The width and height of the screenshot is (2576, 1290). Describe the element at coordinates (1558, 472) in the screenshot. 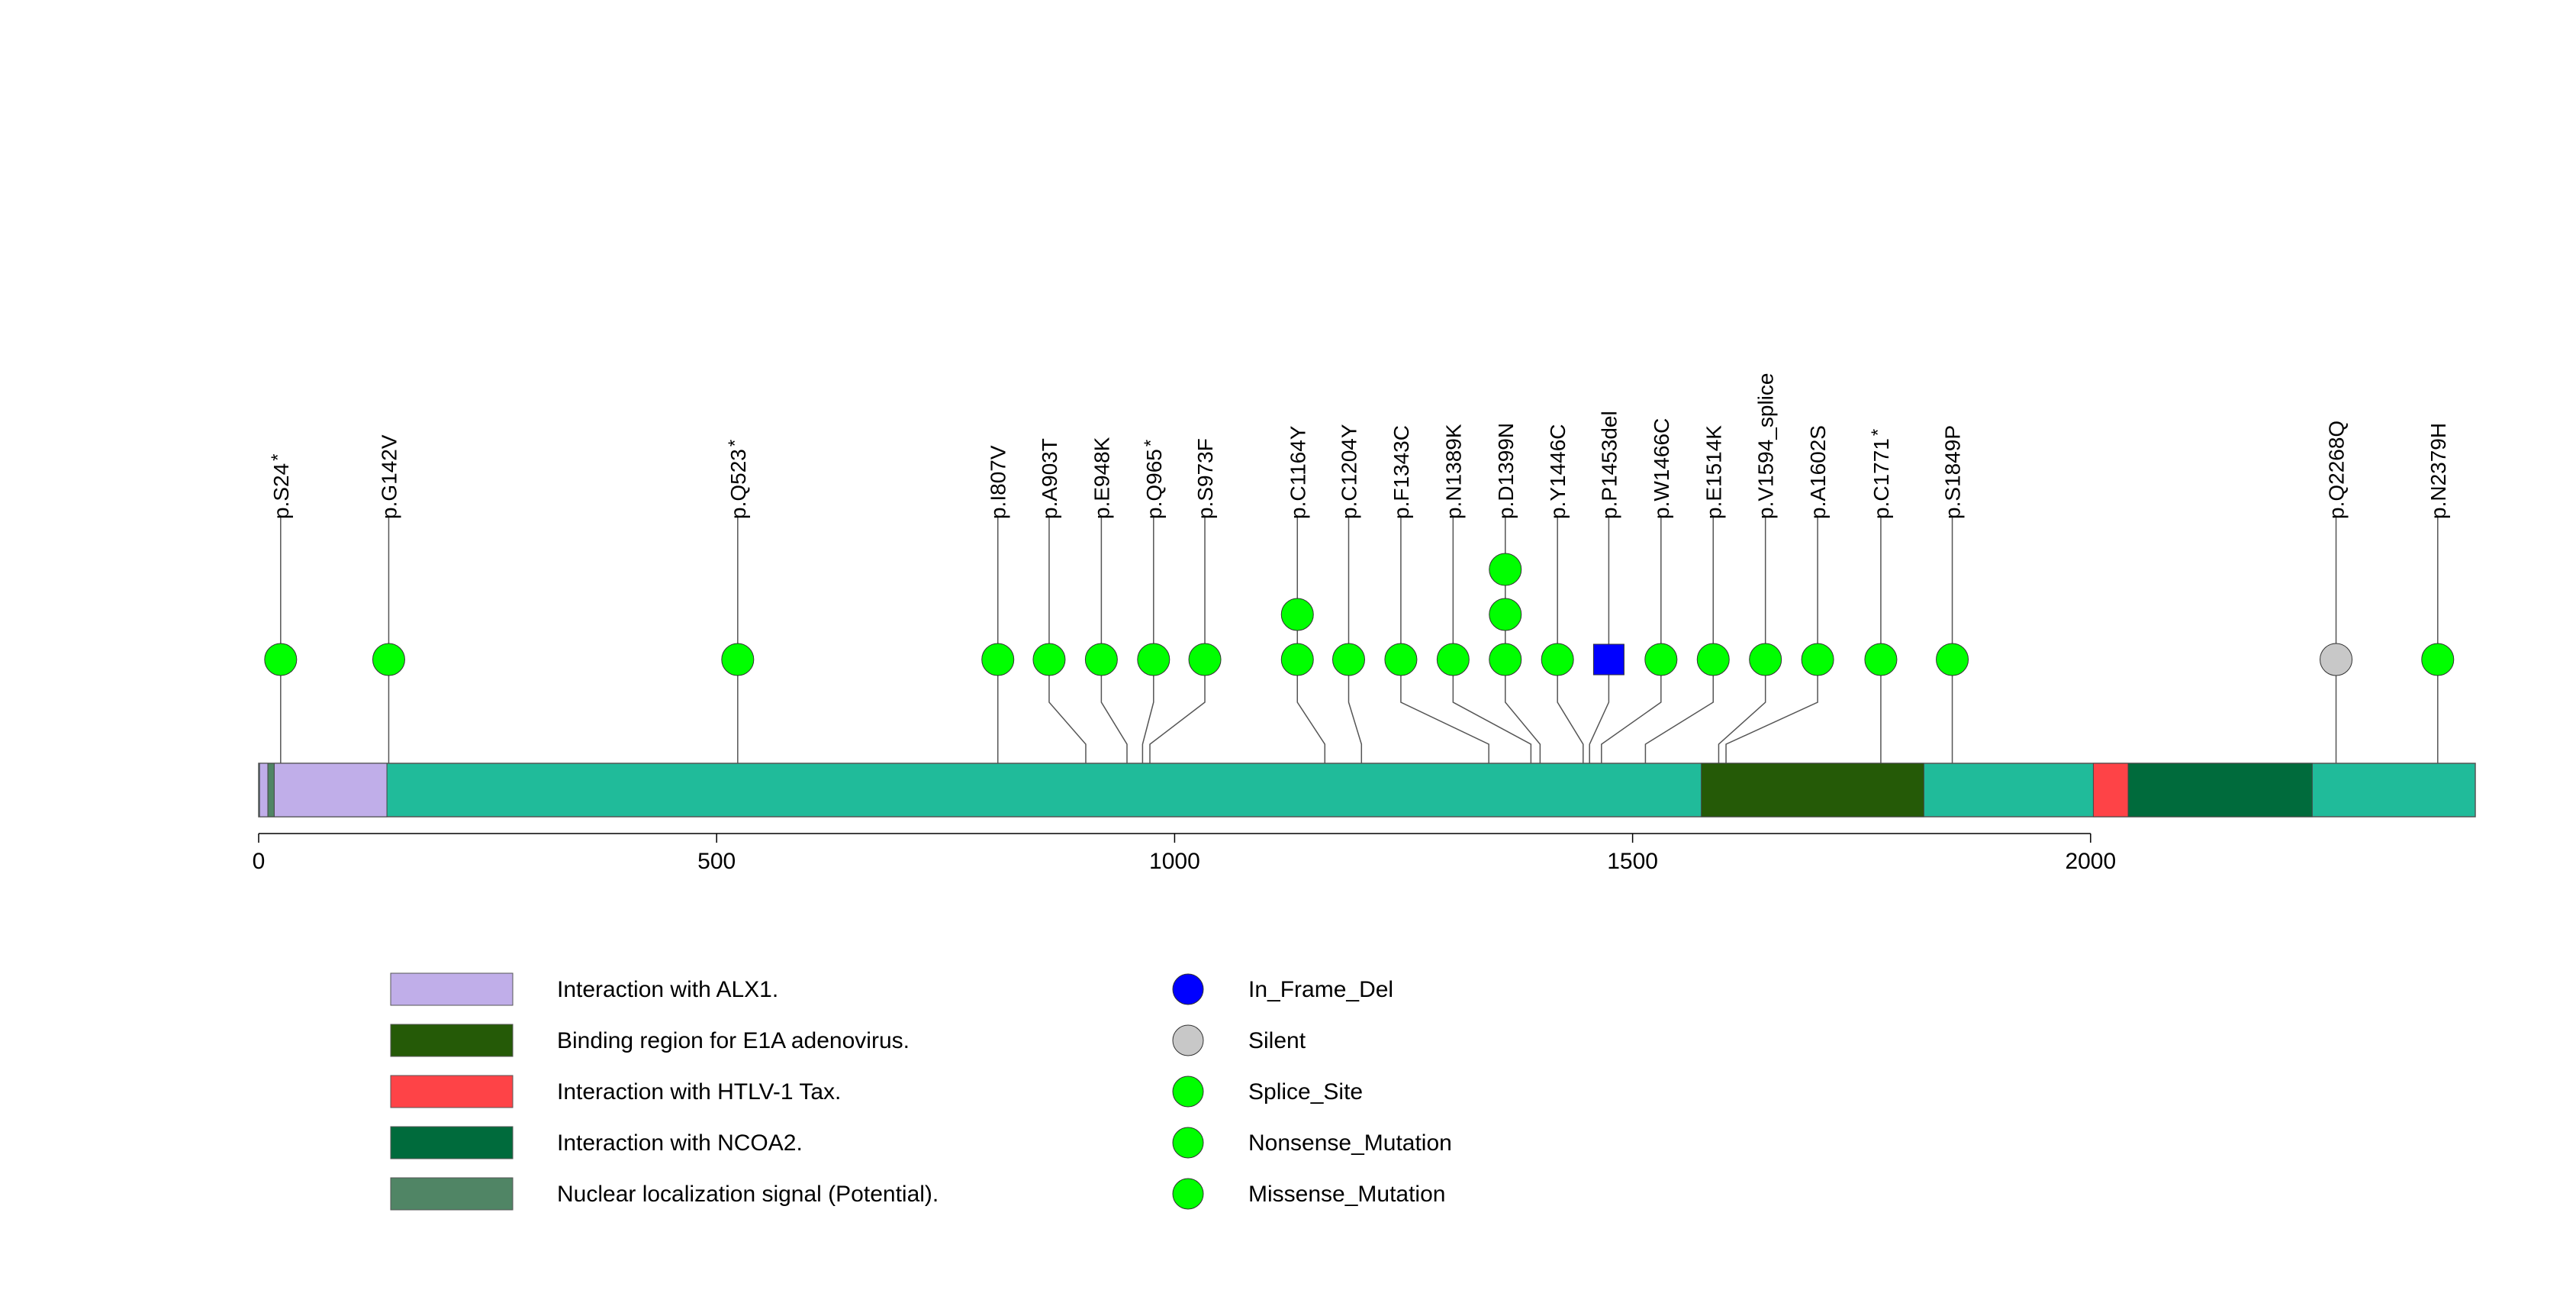

I see `mutation-label: p.Y1446C` at that location.